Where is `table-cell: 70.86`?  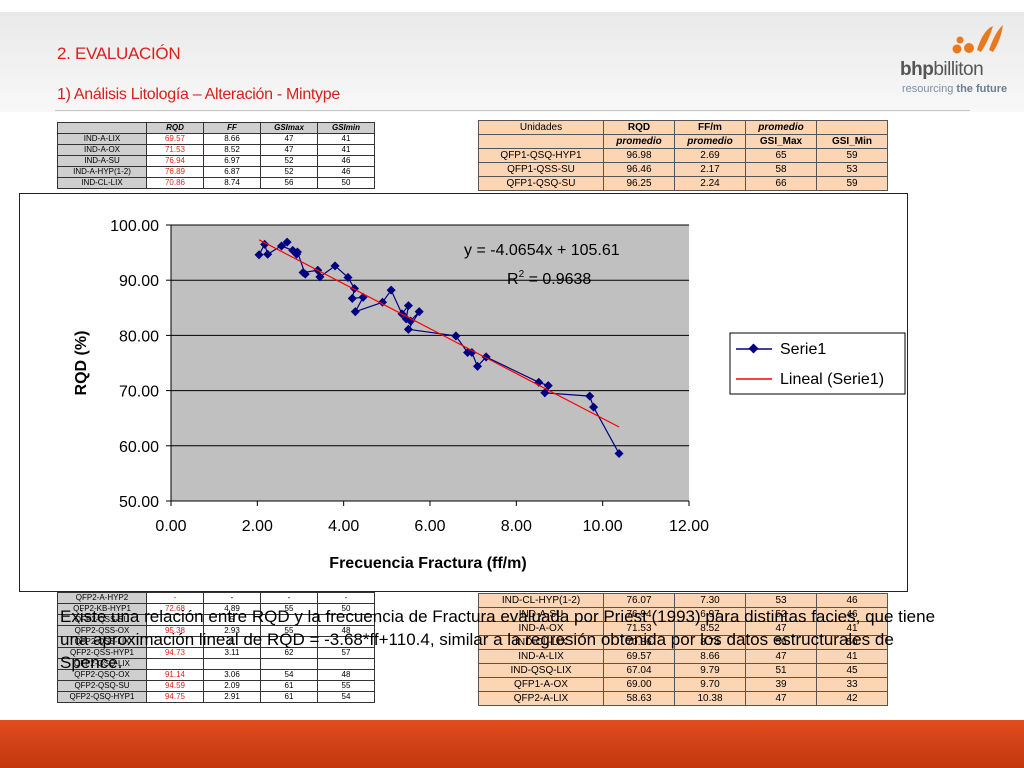
table-cell: 70.86 is located at coordinates (175, 183).